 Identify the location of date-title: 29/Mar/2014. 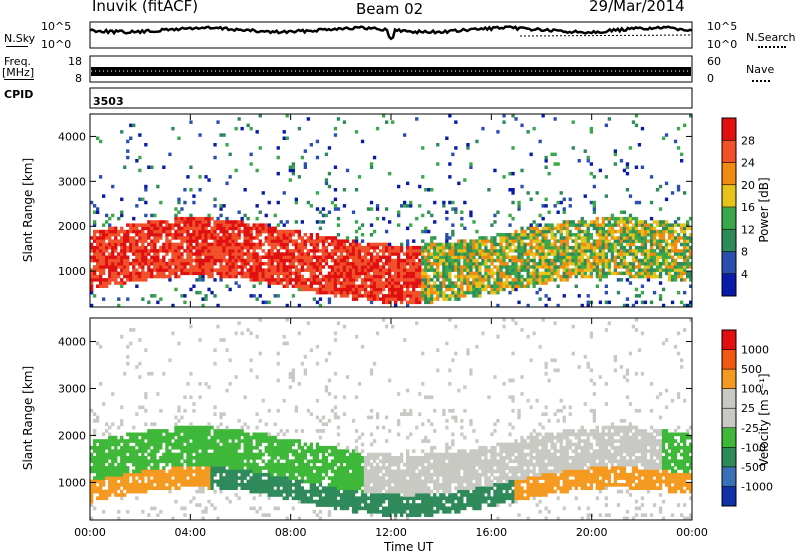
(637, 7).